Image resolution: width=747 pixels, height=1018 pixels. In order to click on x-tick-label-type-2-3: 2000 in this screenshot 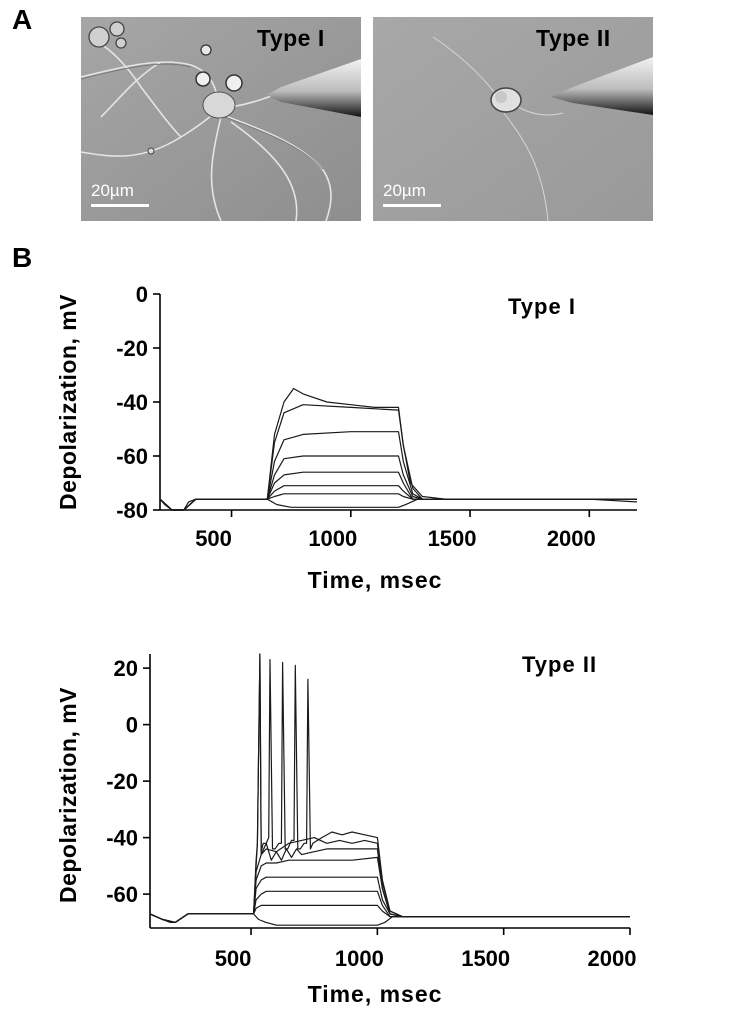, I will do `click(612, 958)`.